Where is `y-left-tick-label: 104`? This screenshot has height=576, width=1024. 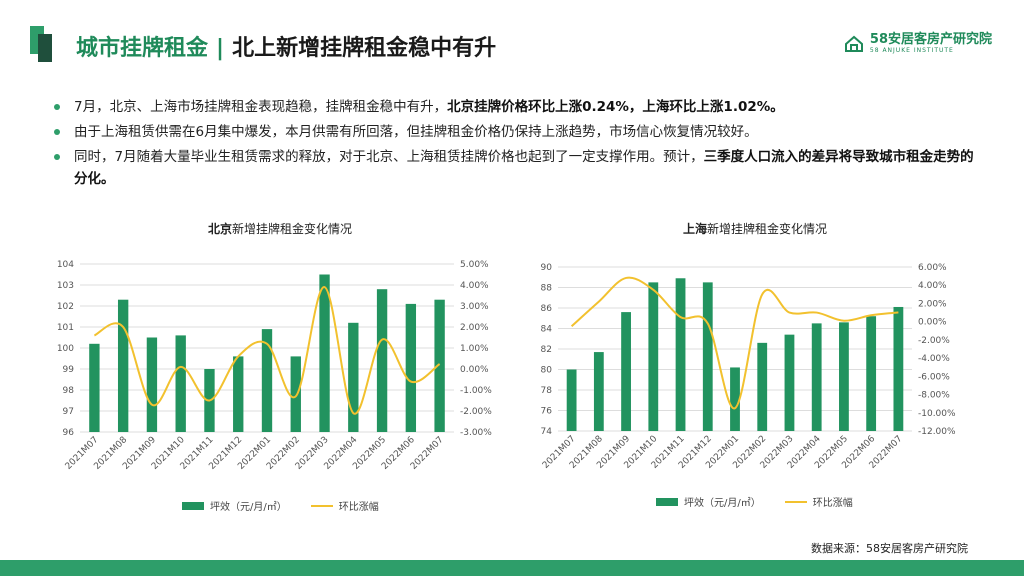
y-left-tick-label: 104 is located at coordinates (65, 265).